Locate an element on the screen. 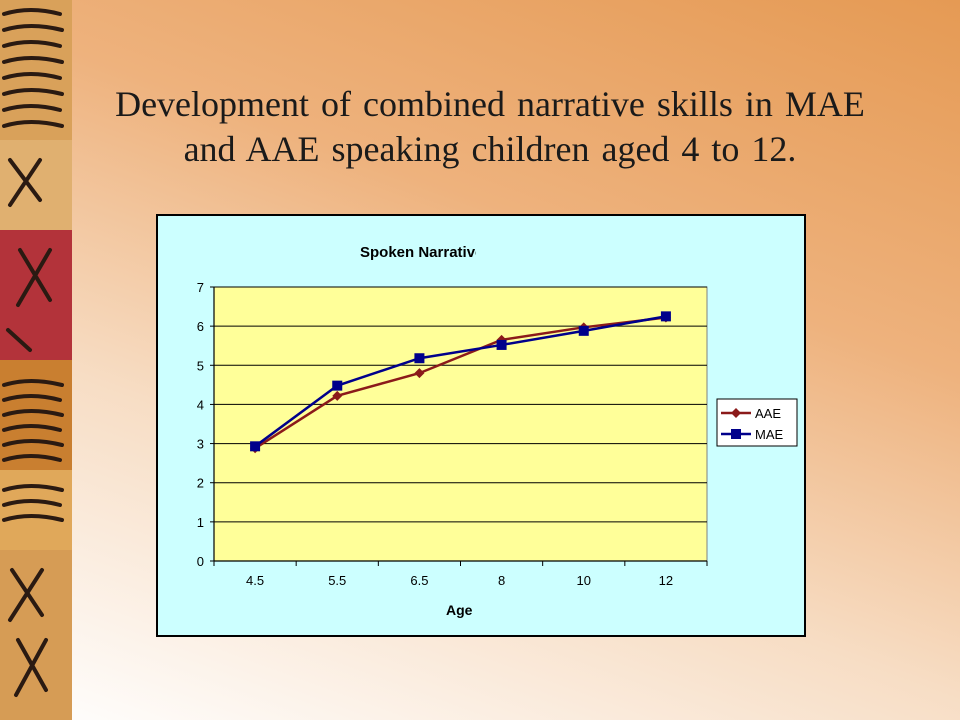  y-tick-label: 2 is located at coordinates (200, 483).